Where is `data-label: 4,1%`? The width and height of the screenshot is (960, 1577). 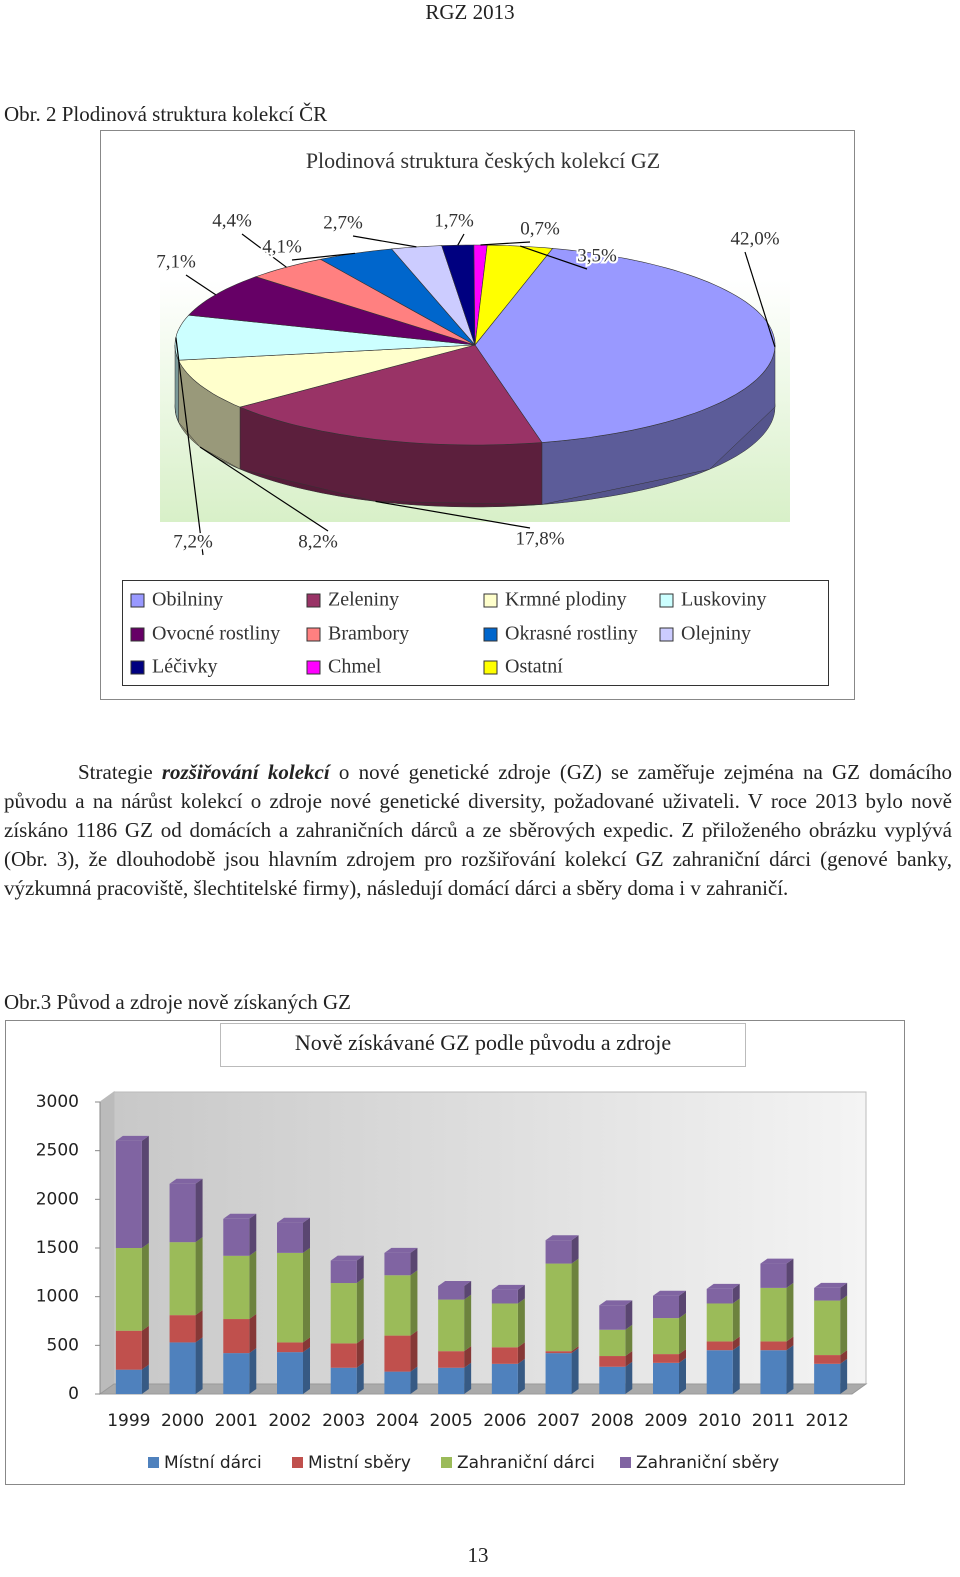 data-label: 4,1% is located at coordinates (282, 246).